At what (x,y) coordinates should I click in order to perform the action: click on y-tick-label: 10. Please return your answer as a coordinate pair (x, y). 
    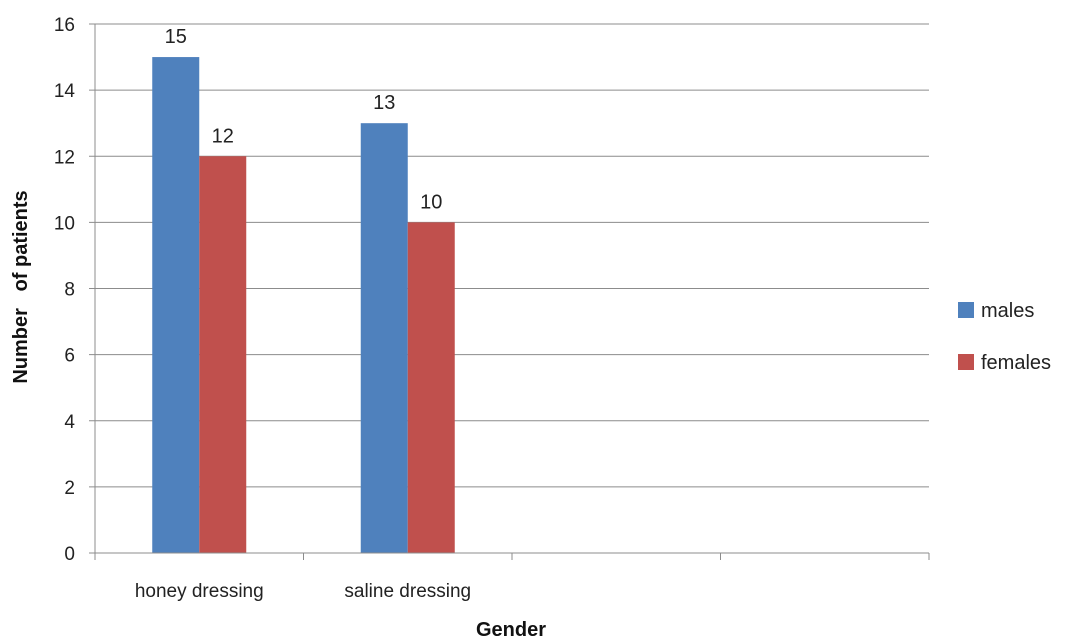
    Looking at the image, I should click on (64, 223).